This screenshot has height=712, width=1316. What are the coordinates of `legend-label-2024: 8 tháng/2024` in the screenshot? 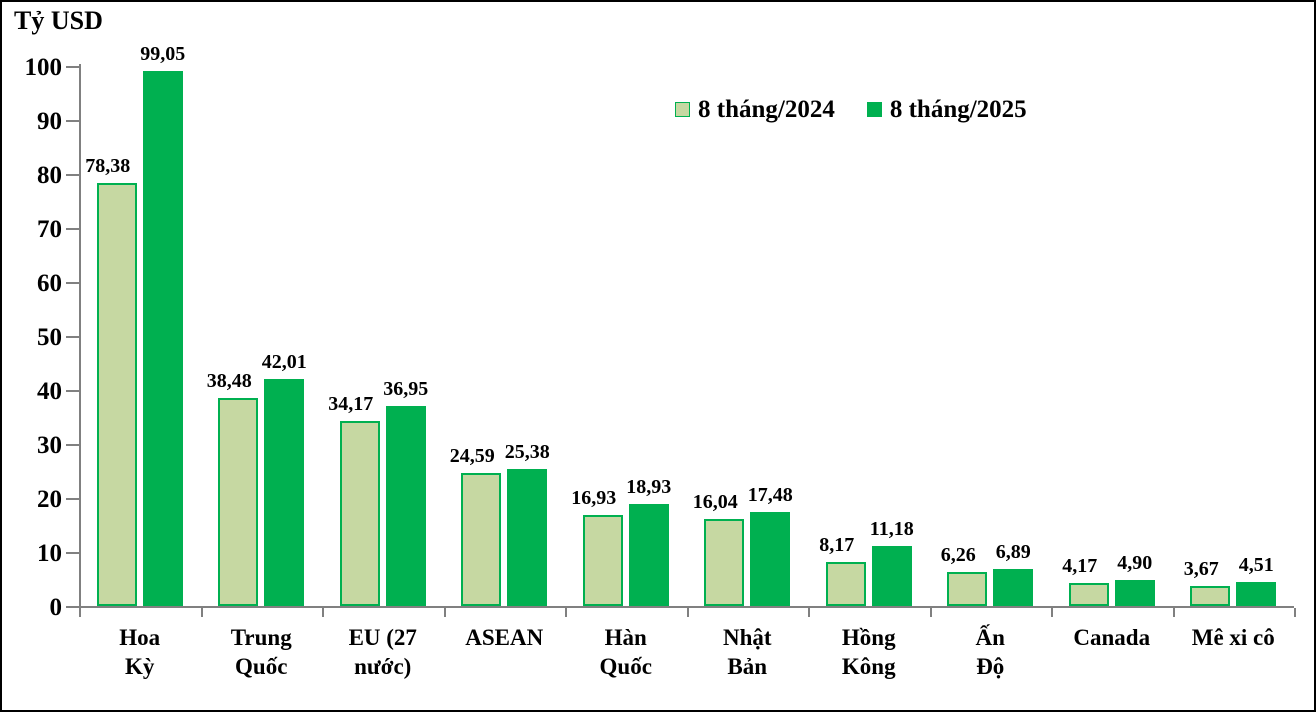 It's located at (766, 109).